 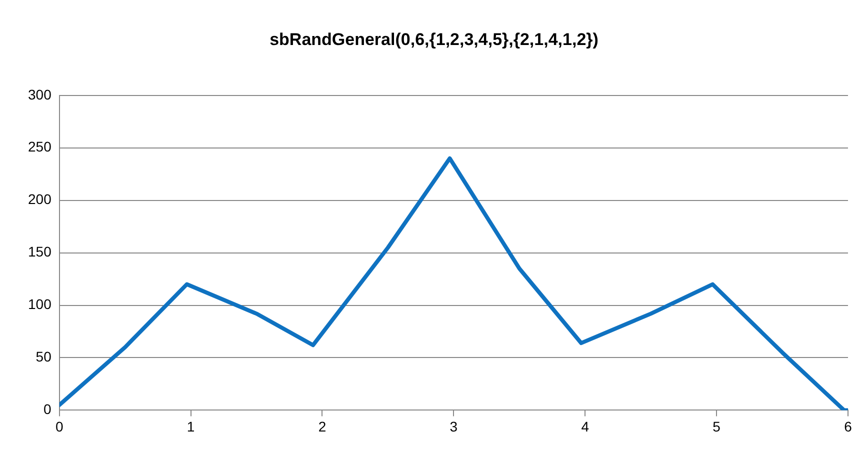 I want to click on x-tick-label: 1, so click(x=190, y=426).